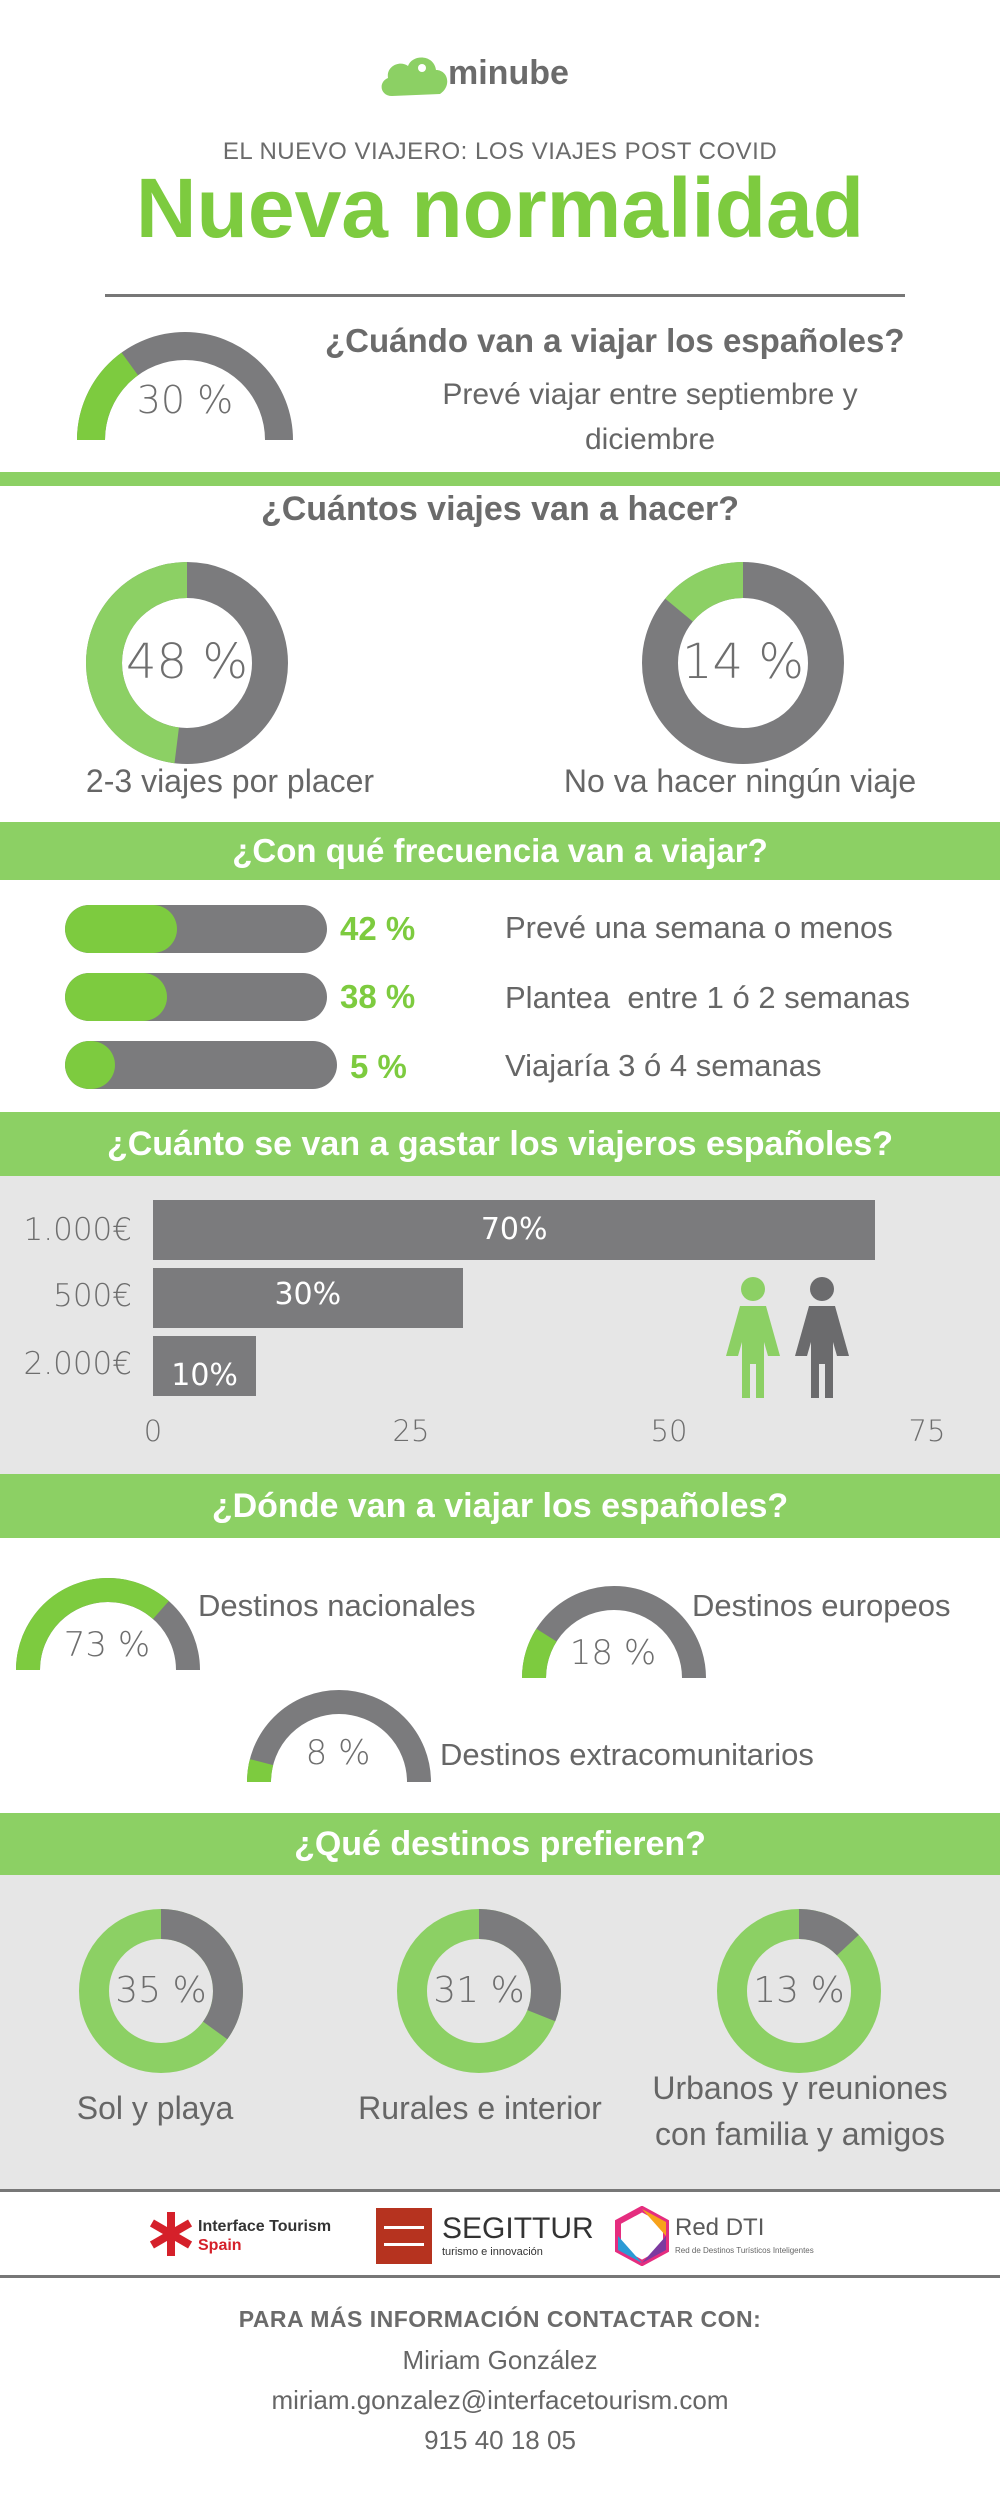 This screenshot has height=2500, width=1000. Describe the element at coordinates (230, 781) in the screenshot. I see `how-many-caption-1: 2-3 viajes por placer` at that location.